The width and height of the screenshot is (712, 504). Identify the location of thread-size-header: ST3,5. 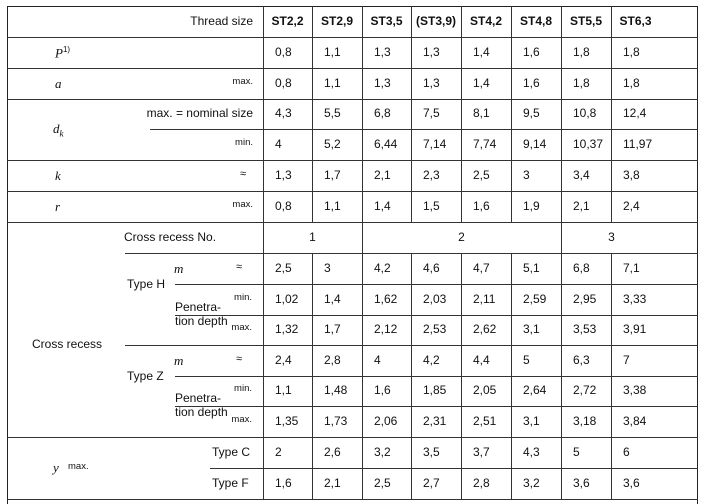
(386, 20).